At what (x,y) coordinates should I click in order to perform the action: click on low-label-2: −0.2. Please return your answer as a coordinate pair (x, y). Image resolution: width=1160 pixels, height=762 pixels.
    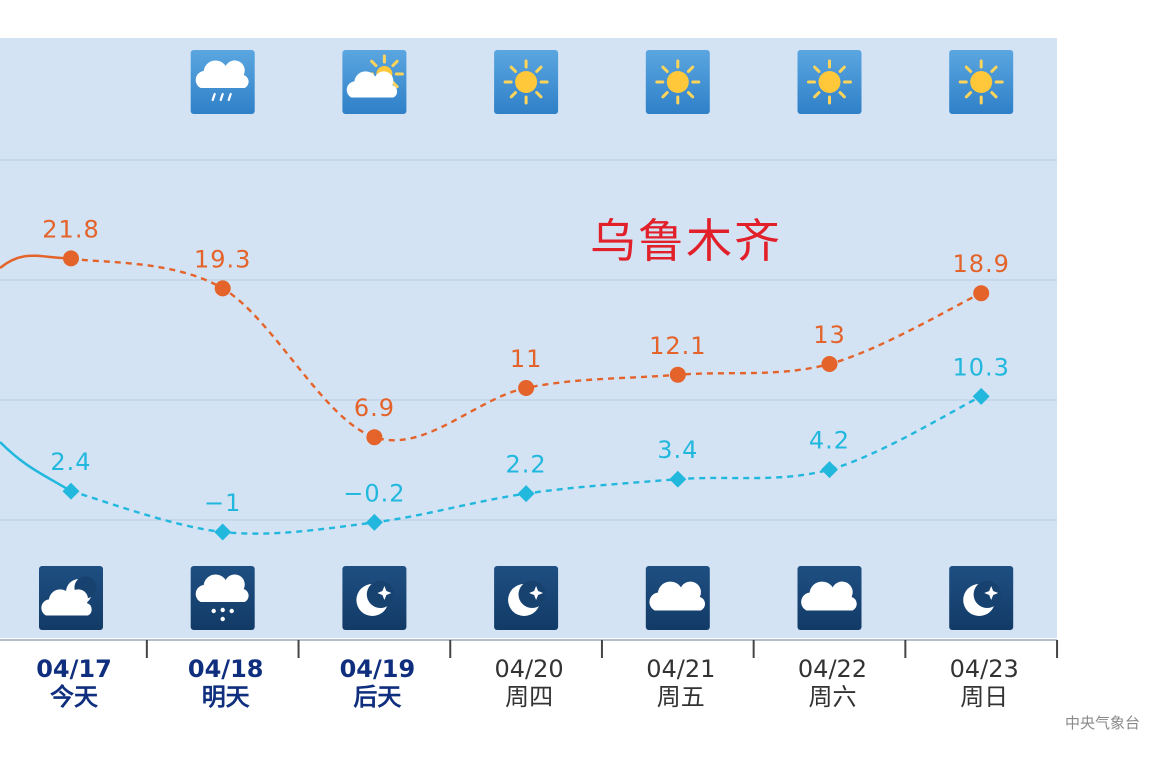
    Looking at the image, I should click on (374, 493).